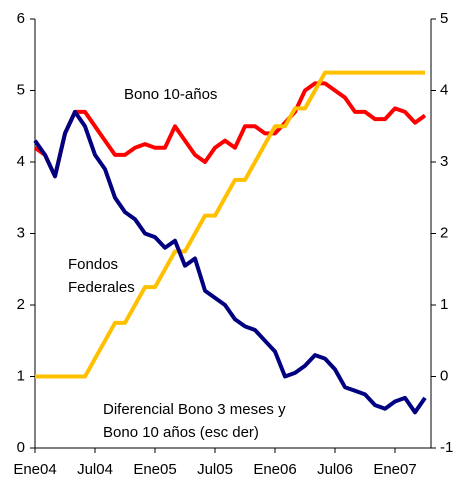  I want to click on y-tick-label: 4, so click(21, 161).